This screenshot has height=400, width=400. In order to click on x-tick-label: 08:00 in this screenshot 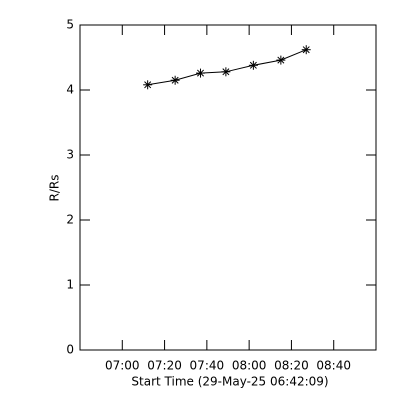, I will do `click(249, 366)`.